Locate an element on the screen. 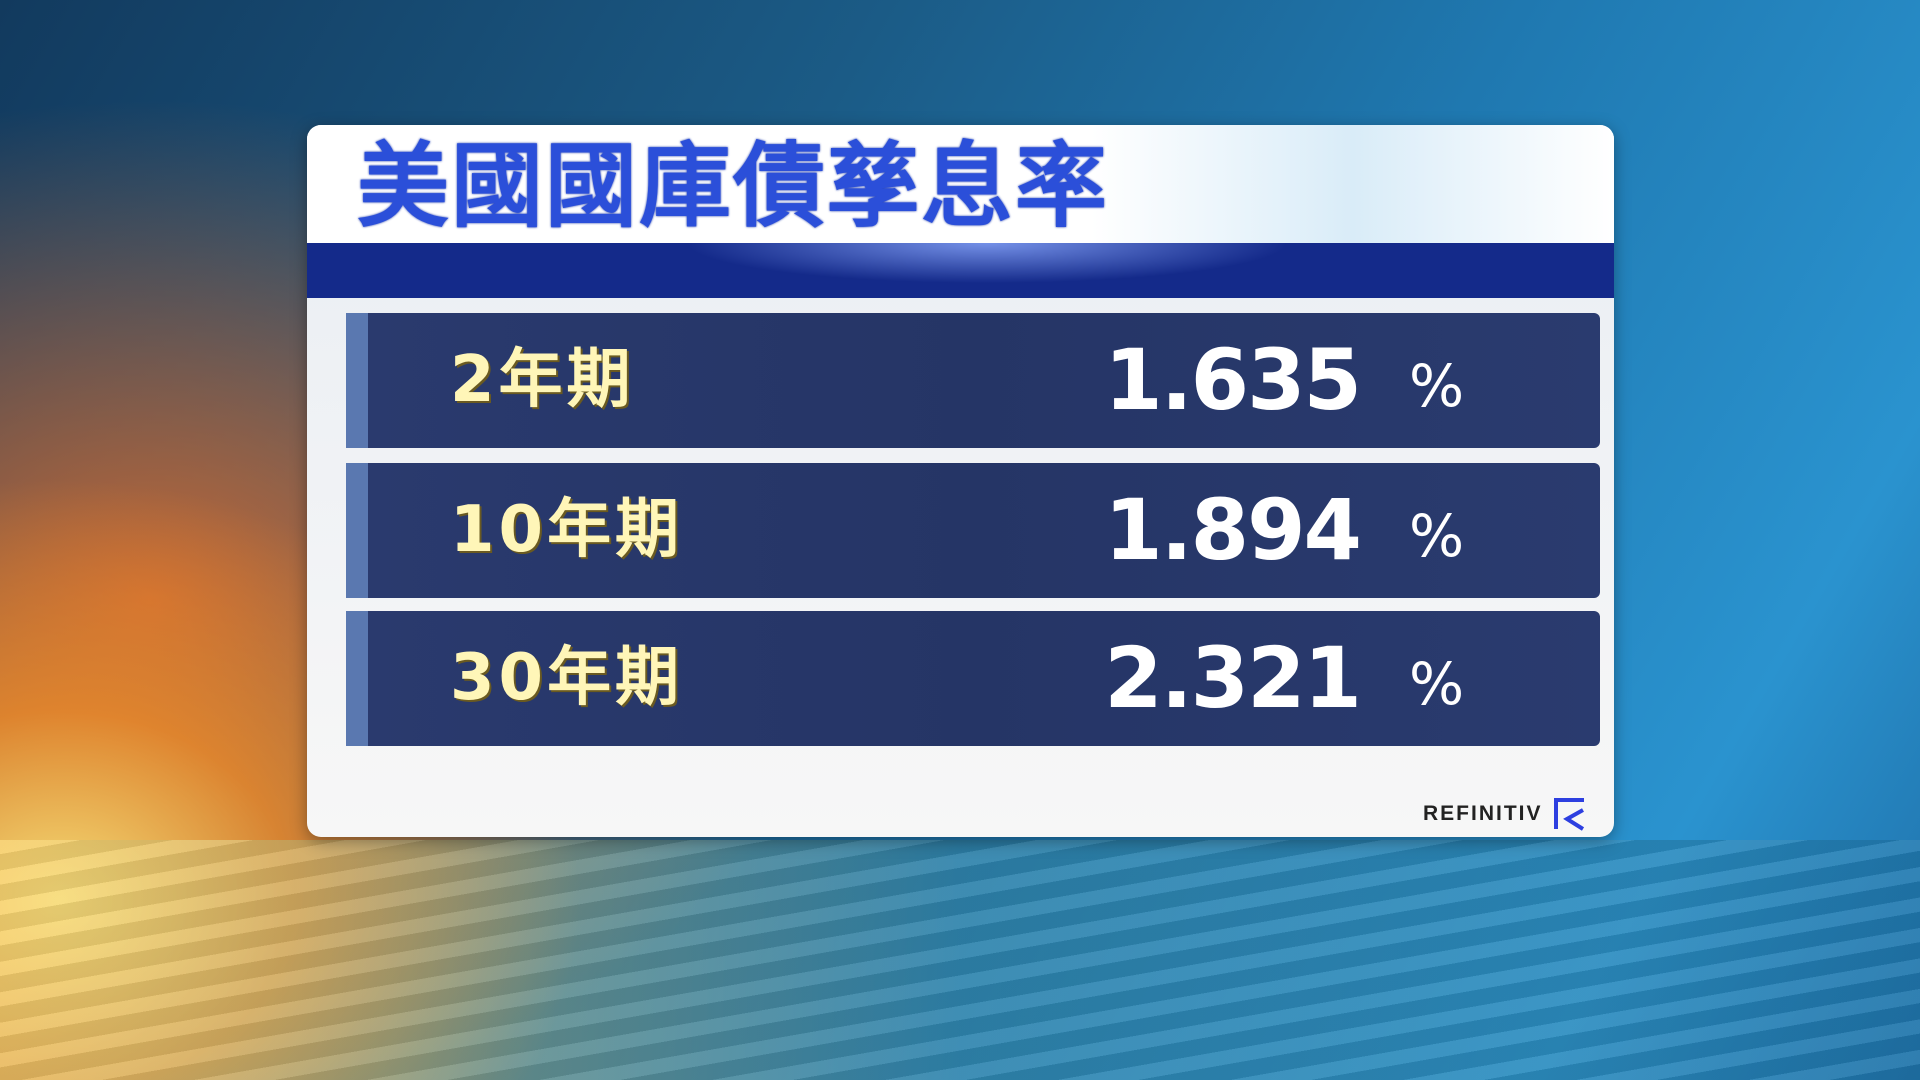  refinitiv-logo: REFINITIV is located at coordinates (1505, 814).